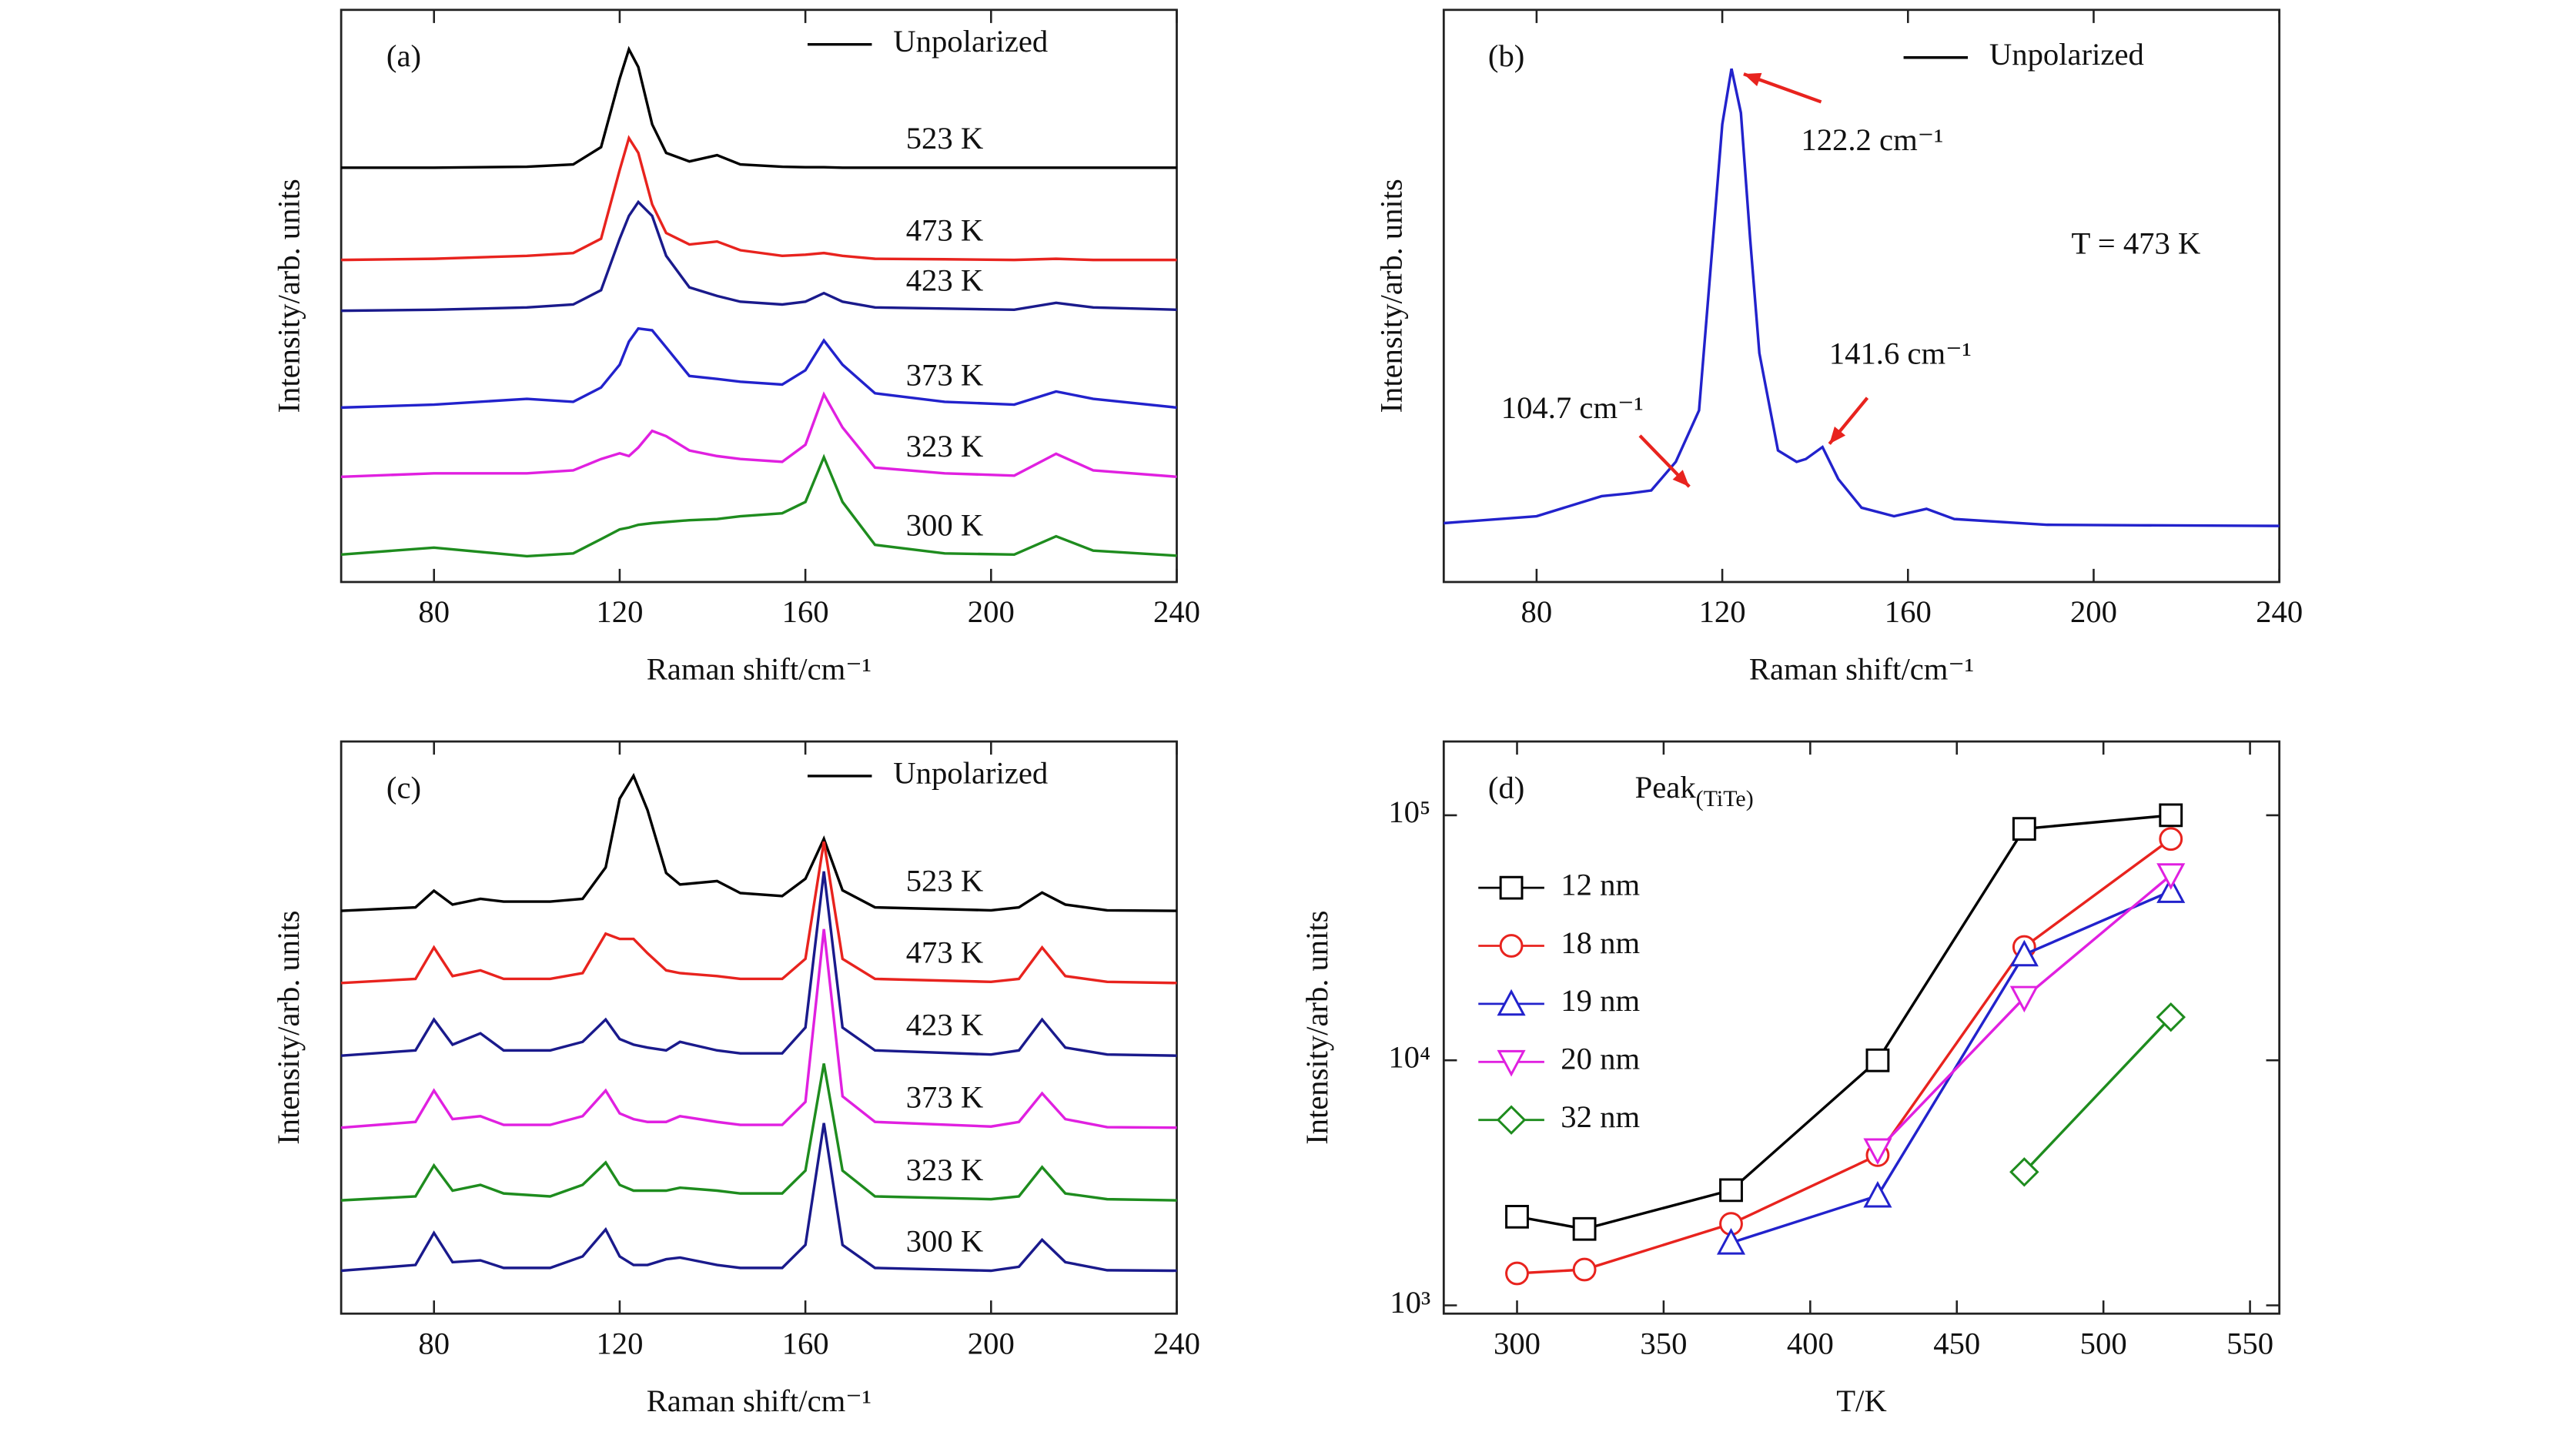  Describe the element at coordinates (945, 375) in the screenshot. I see `series-label: 373 K` at that location.